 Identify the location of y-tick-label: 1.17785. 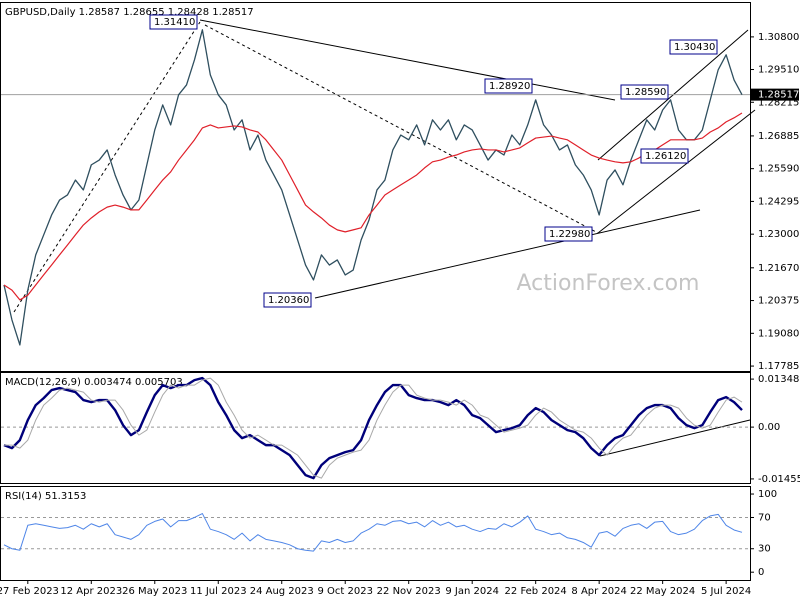
(778, 366).